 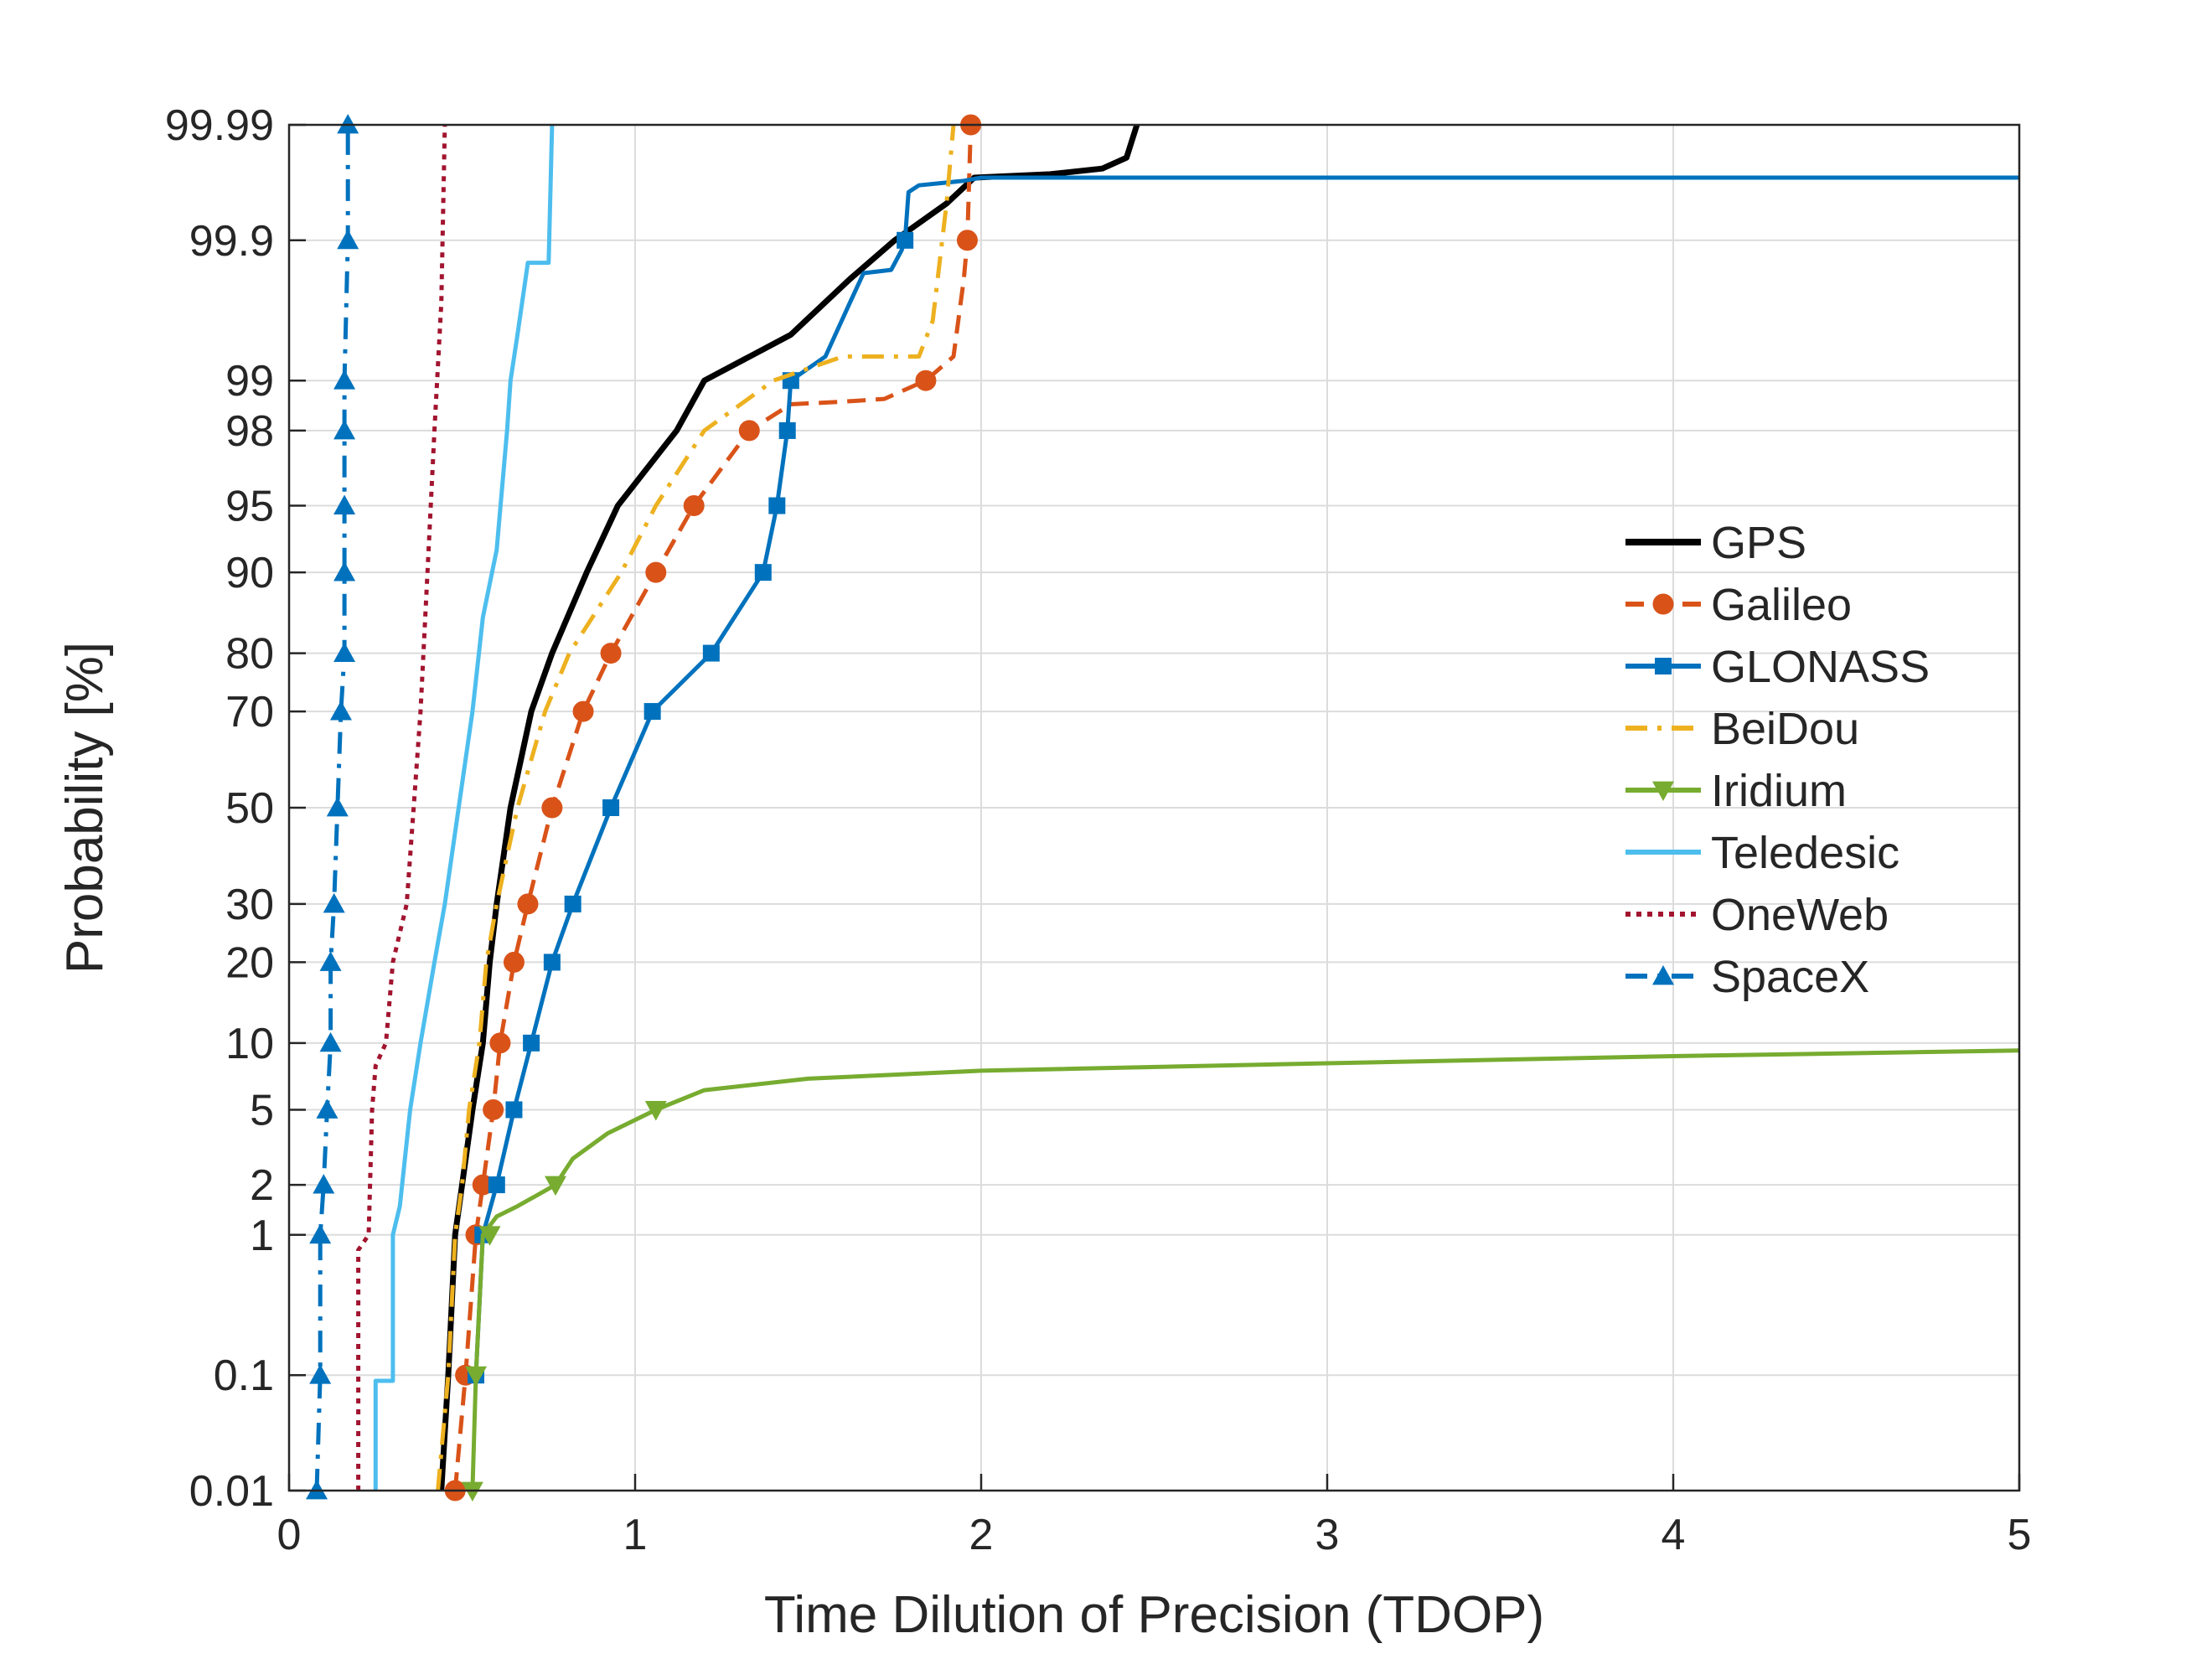 I want to click on y-tick-label: 30, so click(x=249, y=905).